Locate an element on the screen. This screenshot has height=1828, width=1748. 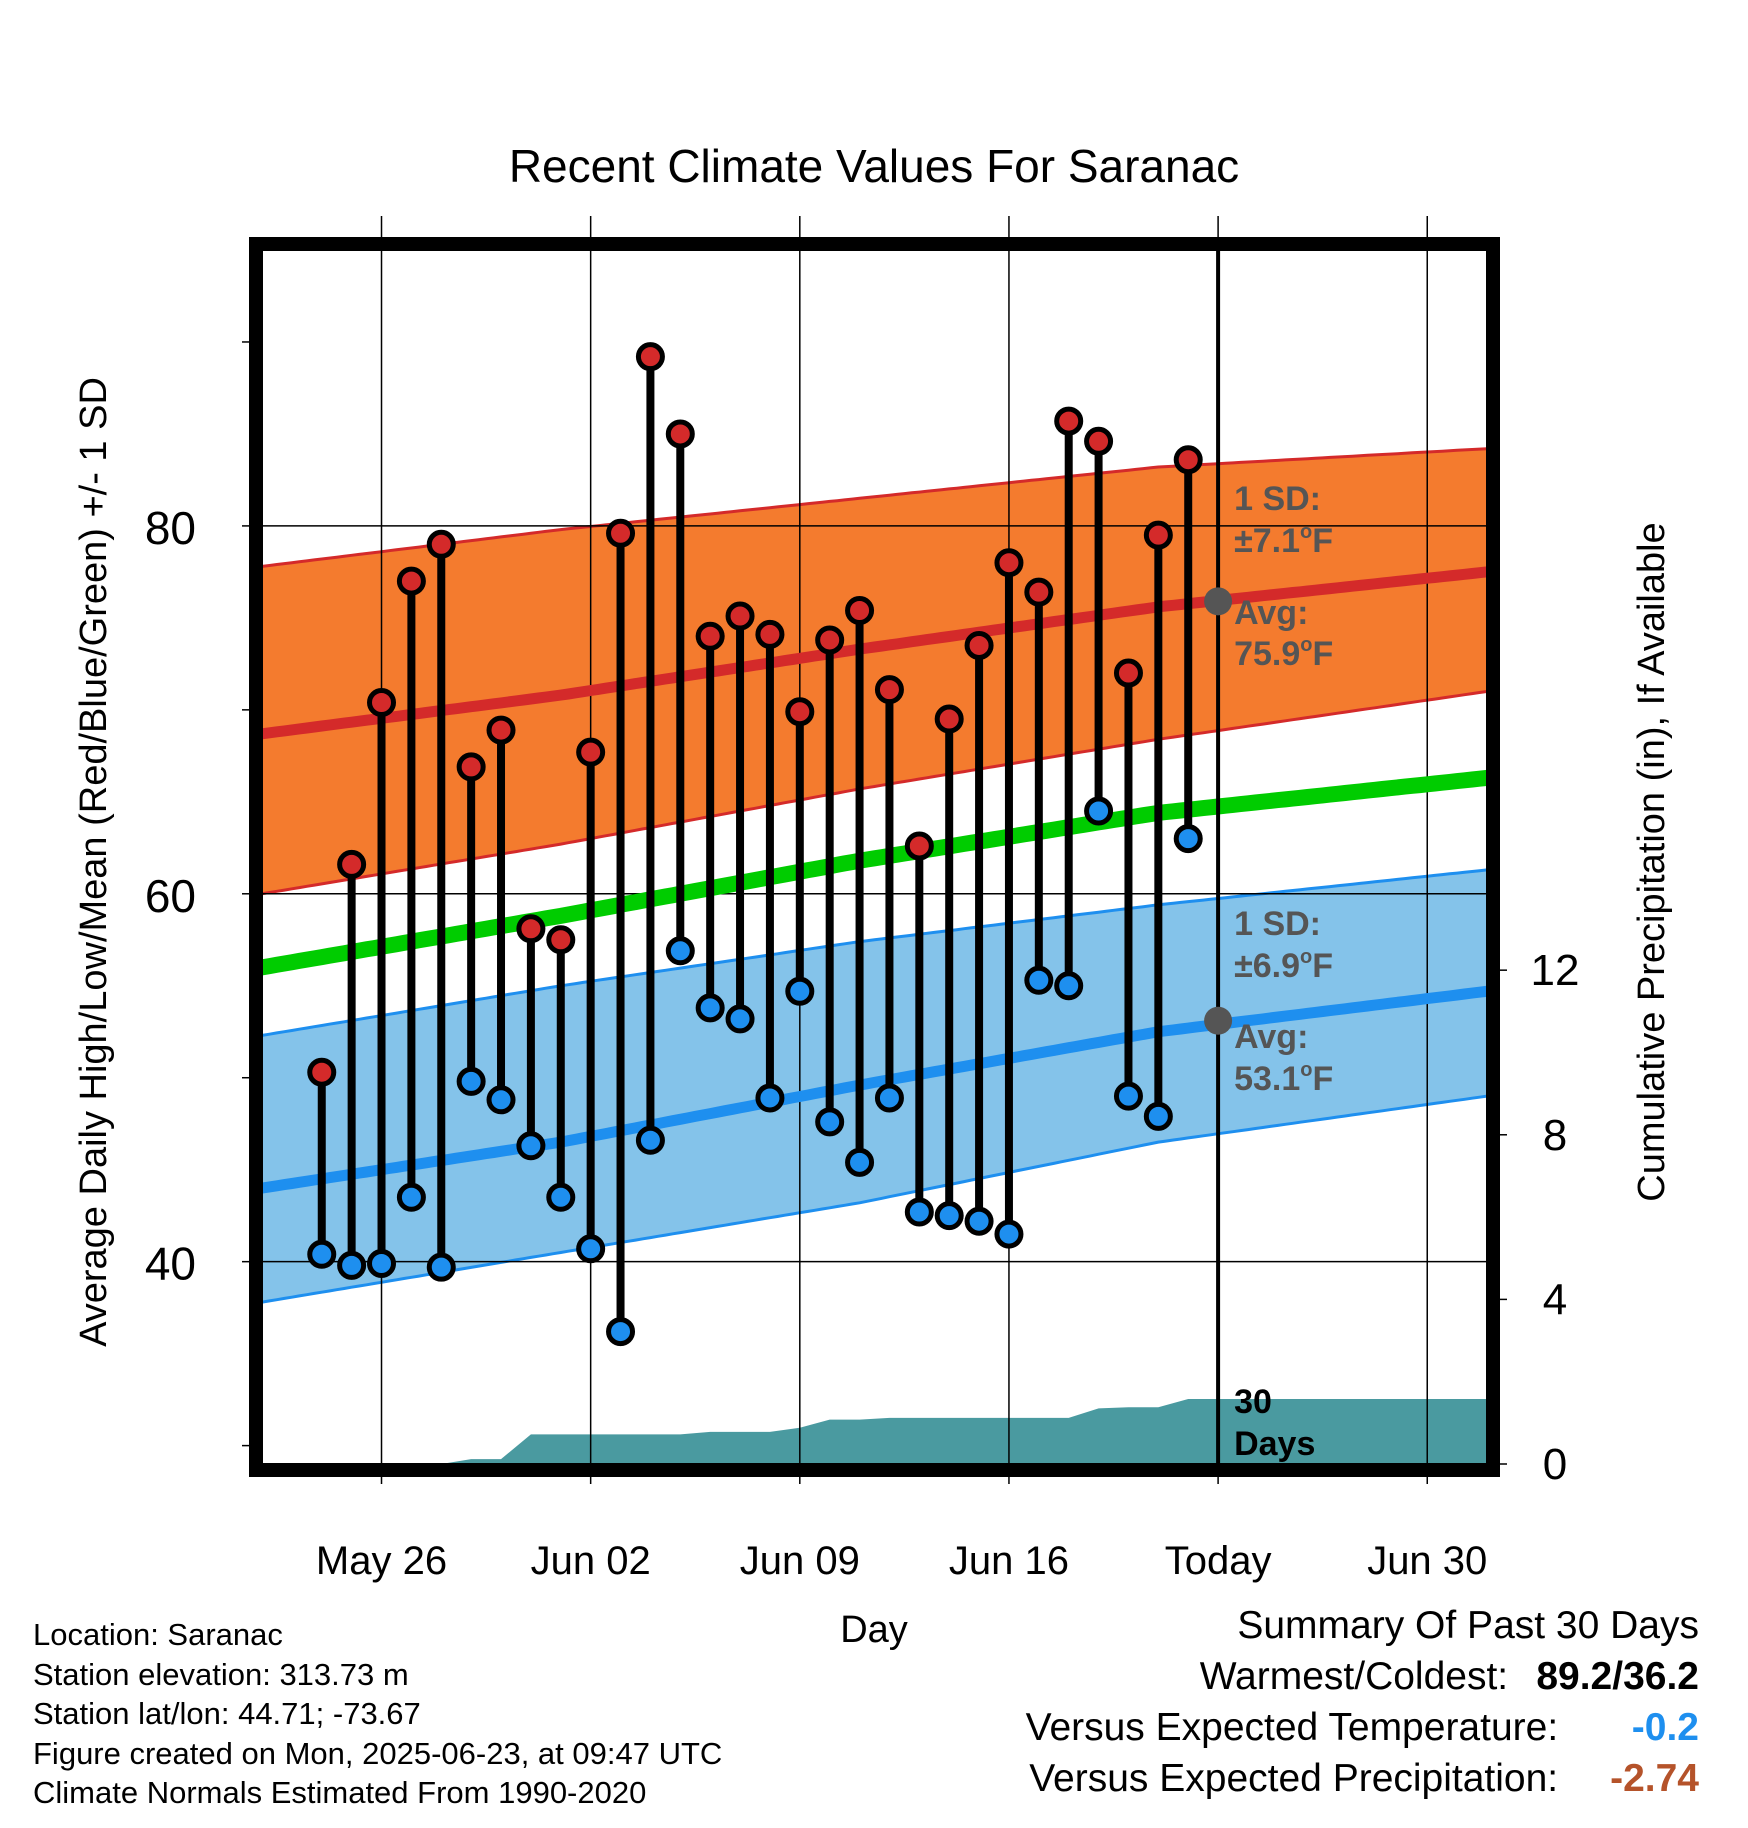
cumulative-precip-area is located at coordinates (874, 1431).